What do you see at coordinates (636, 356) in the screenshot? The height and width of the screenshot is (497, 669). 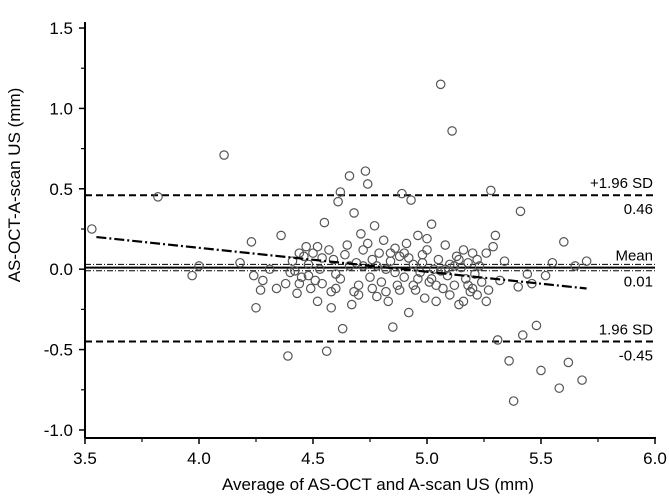 I see `reference-label-value-2: -0.45` at bounding box center [636, 356].